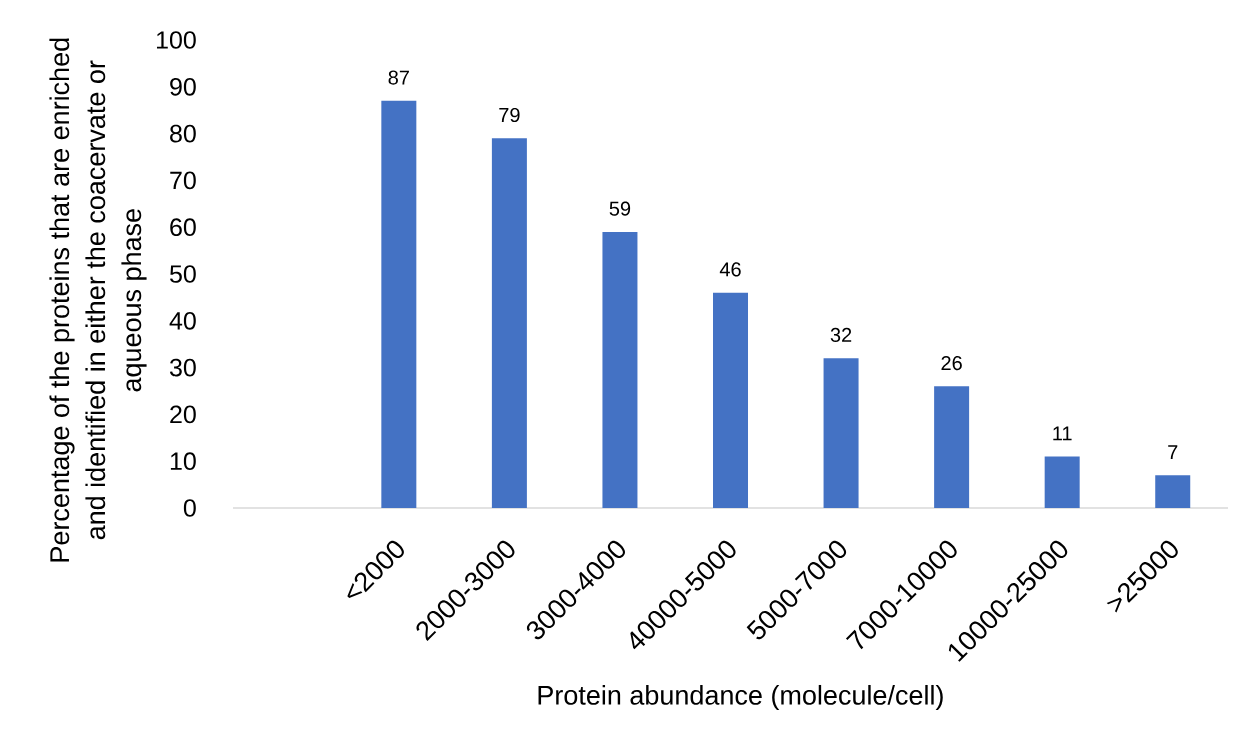  I want to click on data-label: 79, so click(509, 115).